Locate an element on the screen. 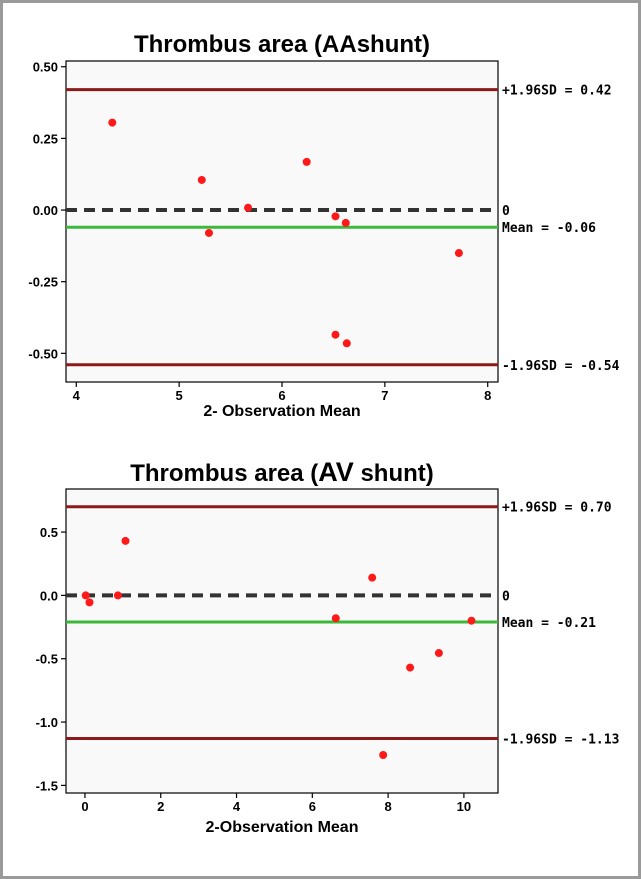  y-tick-label: -0.25 is located at coordinates (43, 282).